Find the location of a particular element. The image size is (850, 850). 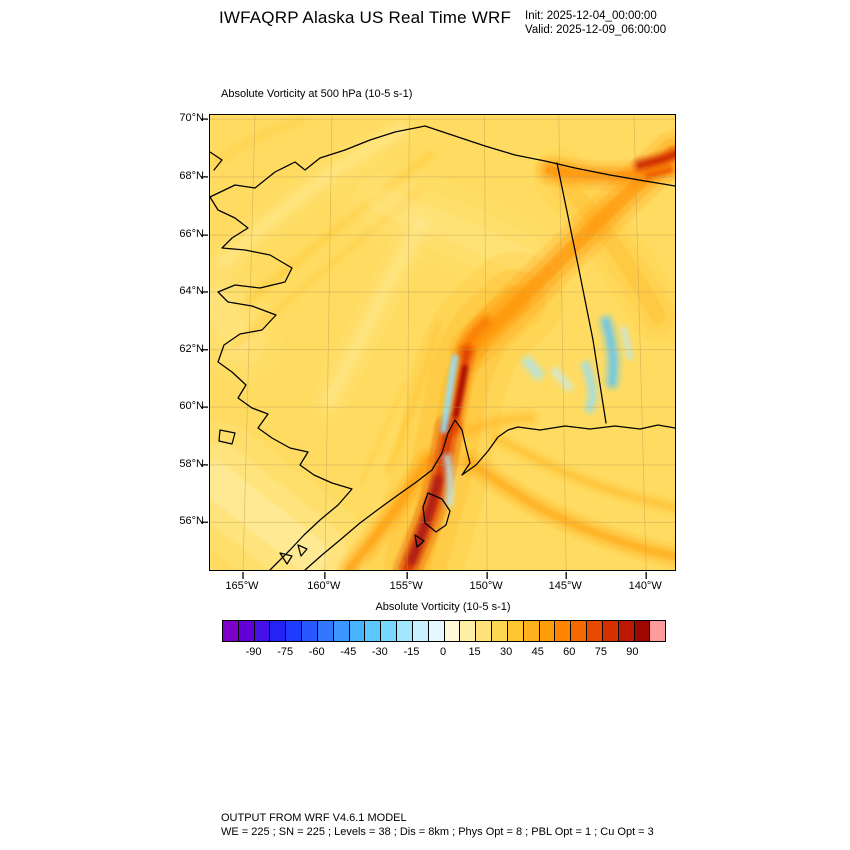

footer-model-line: OUTPUT FROM WRF V4.6.1 MODEL is located at coordinates (314, 818).